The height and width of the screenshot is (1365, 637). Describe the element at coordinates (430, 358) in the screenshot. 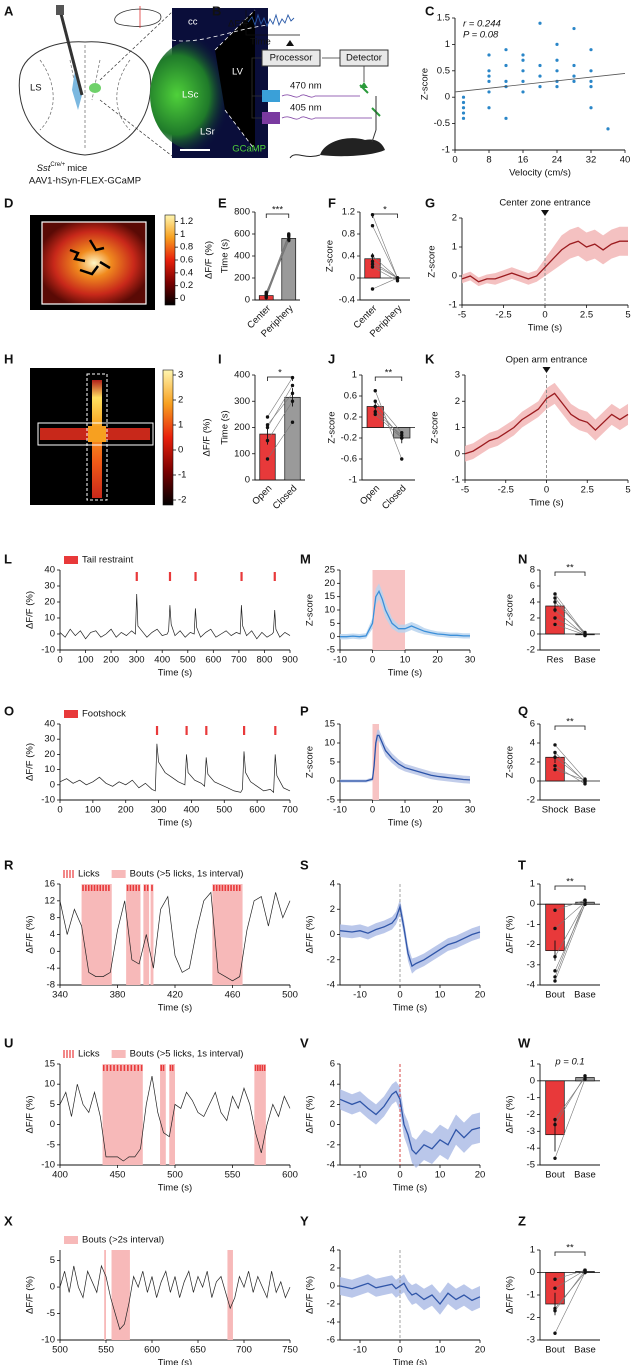

I see `panel-label: K` at that location.